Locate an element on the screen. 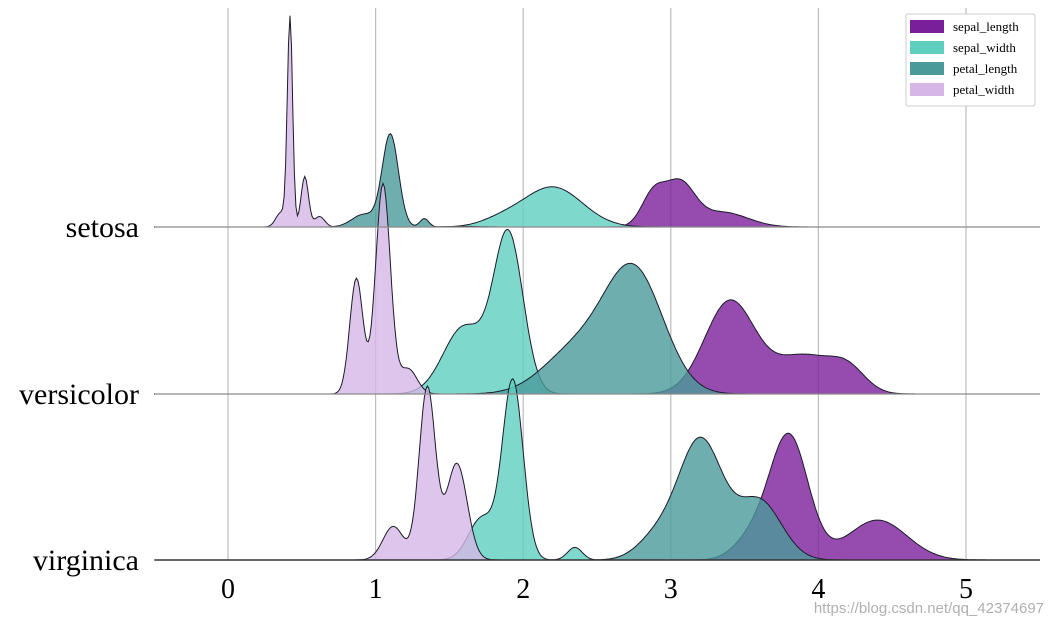  legend-label-sepal-length: sepal_length is located at coordinates (986, 26).